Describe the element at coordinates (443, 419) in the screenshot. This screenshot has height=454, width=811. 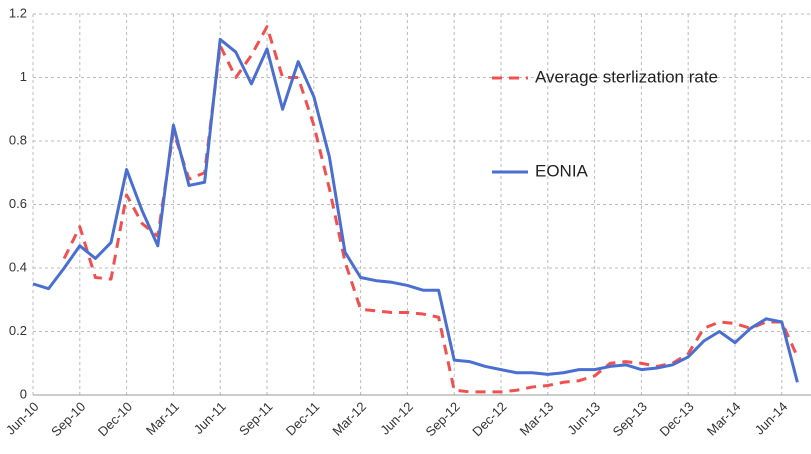
I see `x-tick-label: Sep-12` at that location.